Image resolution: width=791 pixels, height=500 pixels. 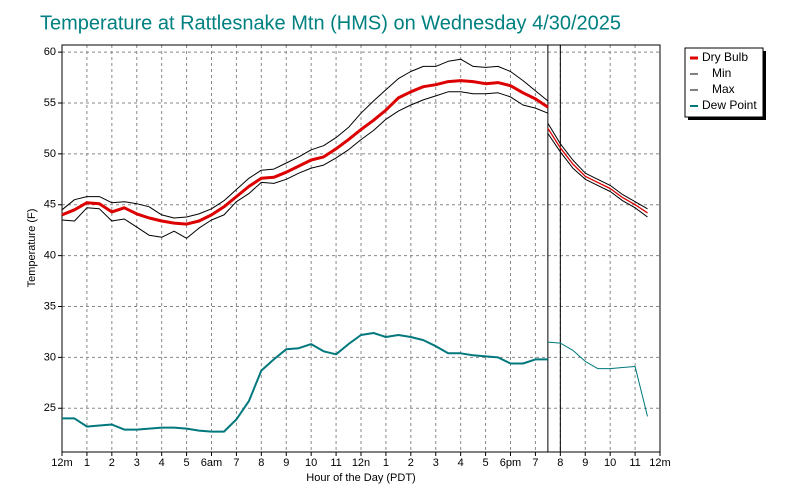 I want to click on x-tick-label: 12n, so click(x=361, y=463).